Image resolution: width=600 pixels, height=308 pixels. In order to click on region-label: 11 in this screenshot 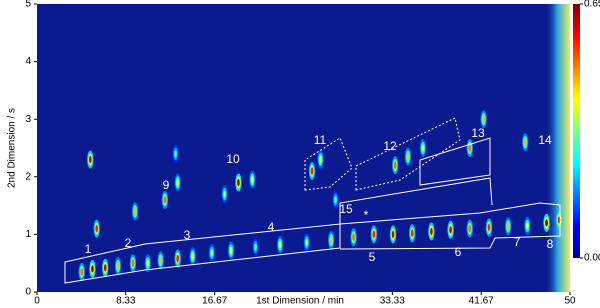, I will do `click(320, 140)`.